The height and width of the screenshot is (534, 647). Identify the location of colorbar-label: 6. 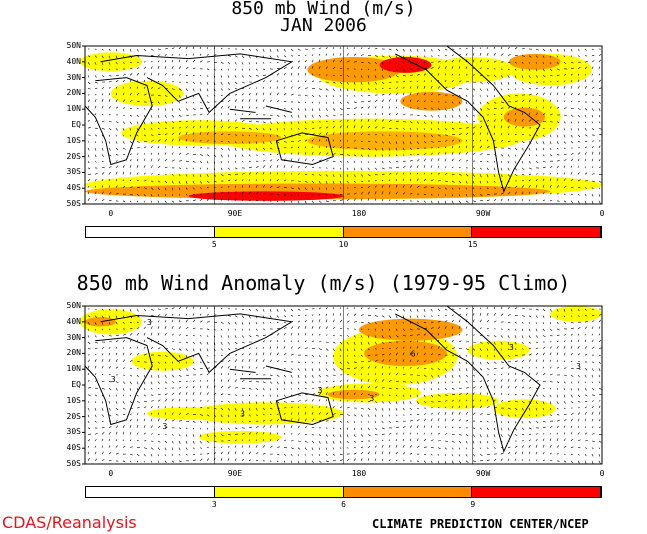
(343, 504).